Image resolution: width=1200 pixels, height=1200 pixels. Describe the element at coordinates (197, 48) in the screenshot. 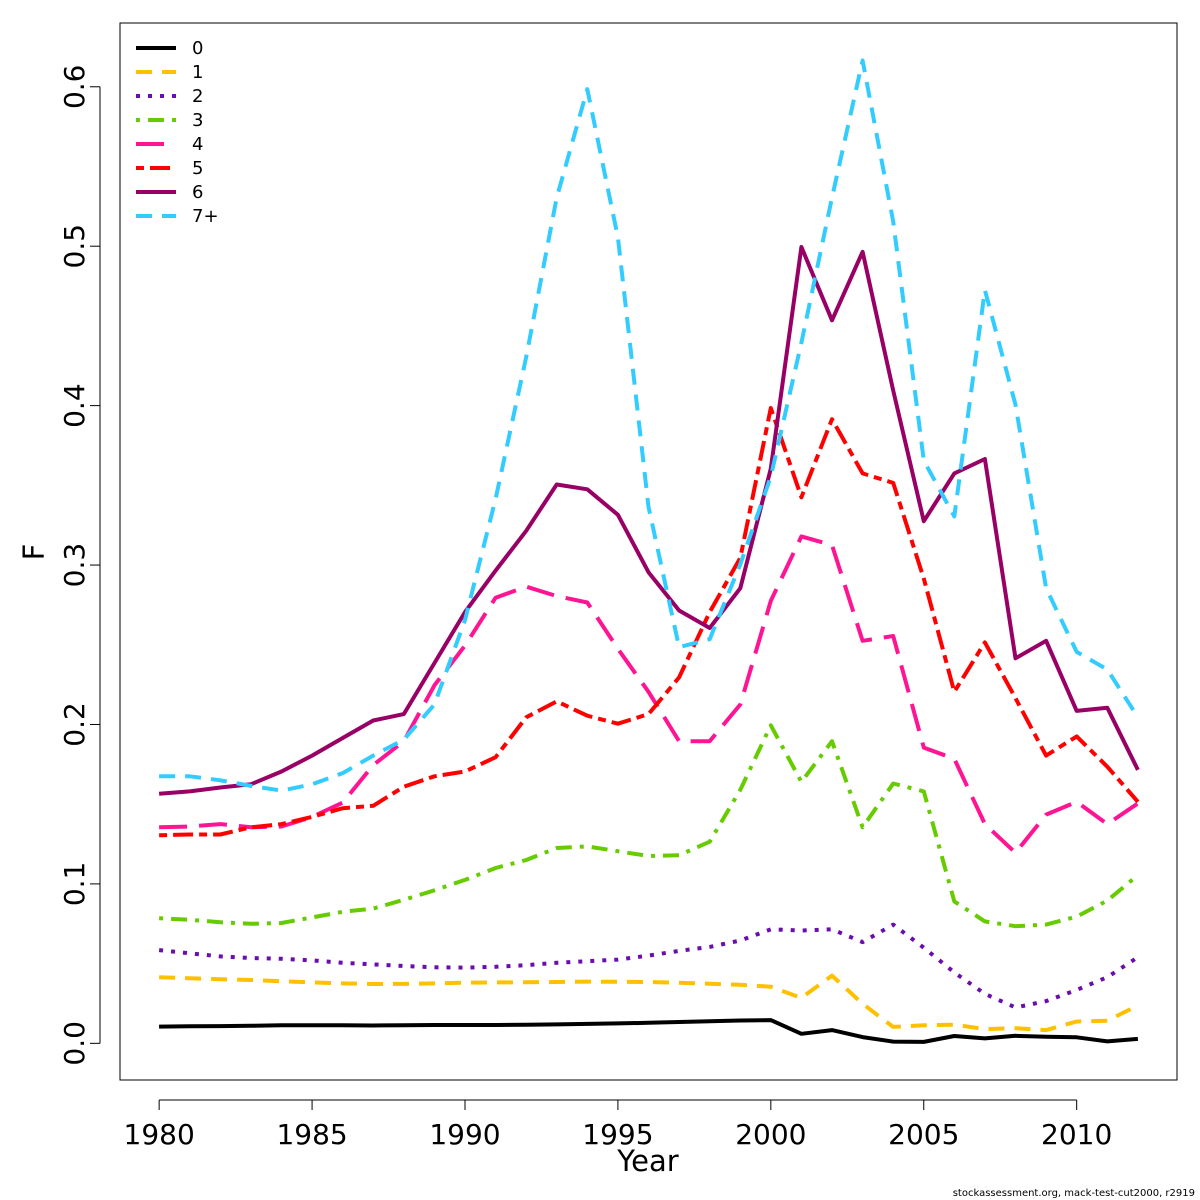

I see `legend-label-0: 0` at that location.